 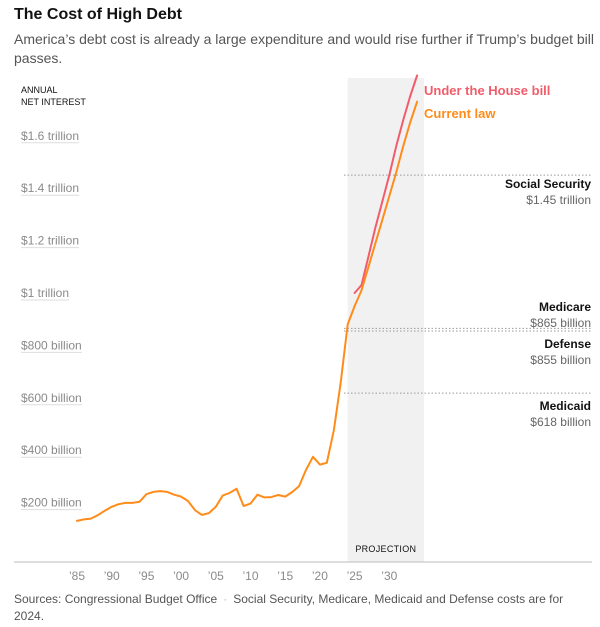 I want to click on x-tick-label: ’90, so click(x=112, y=576).